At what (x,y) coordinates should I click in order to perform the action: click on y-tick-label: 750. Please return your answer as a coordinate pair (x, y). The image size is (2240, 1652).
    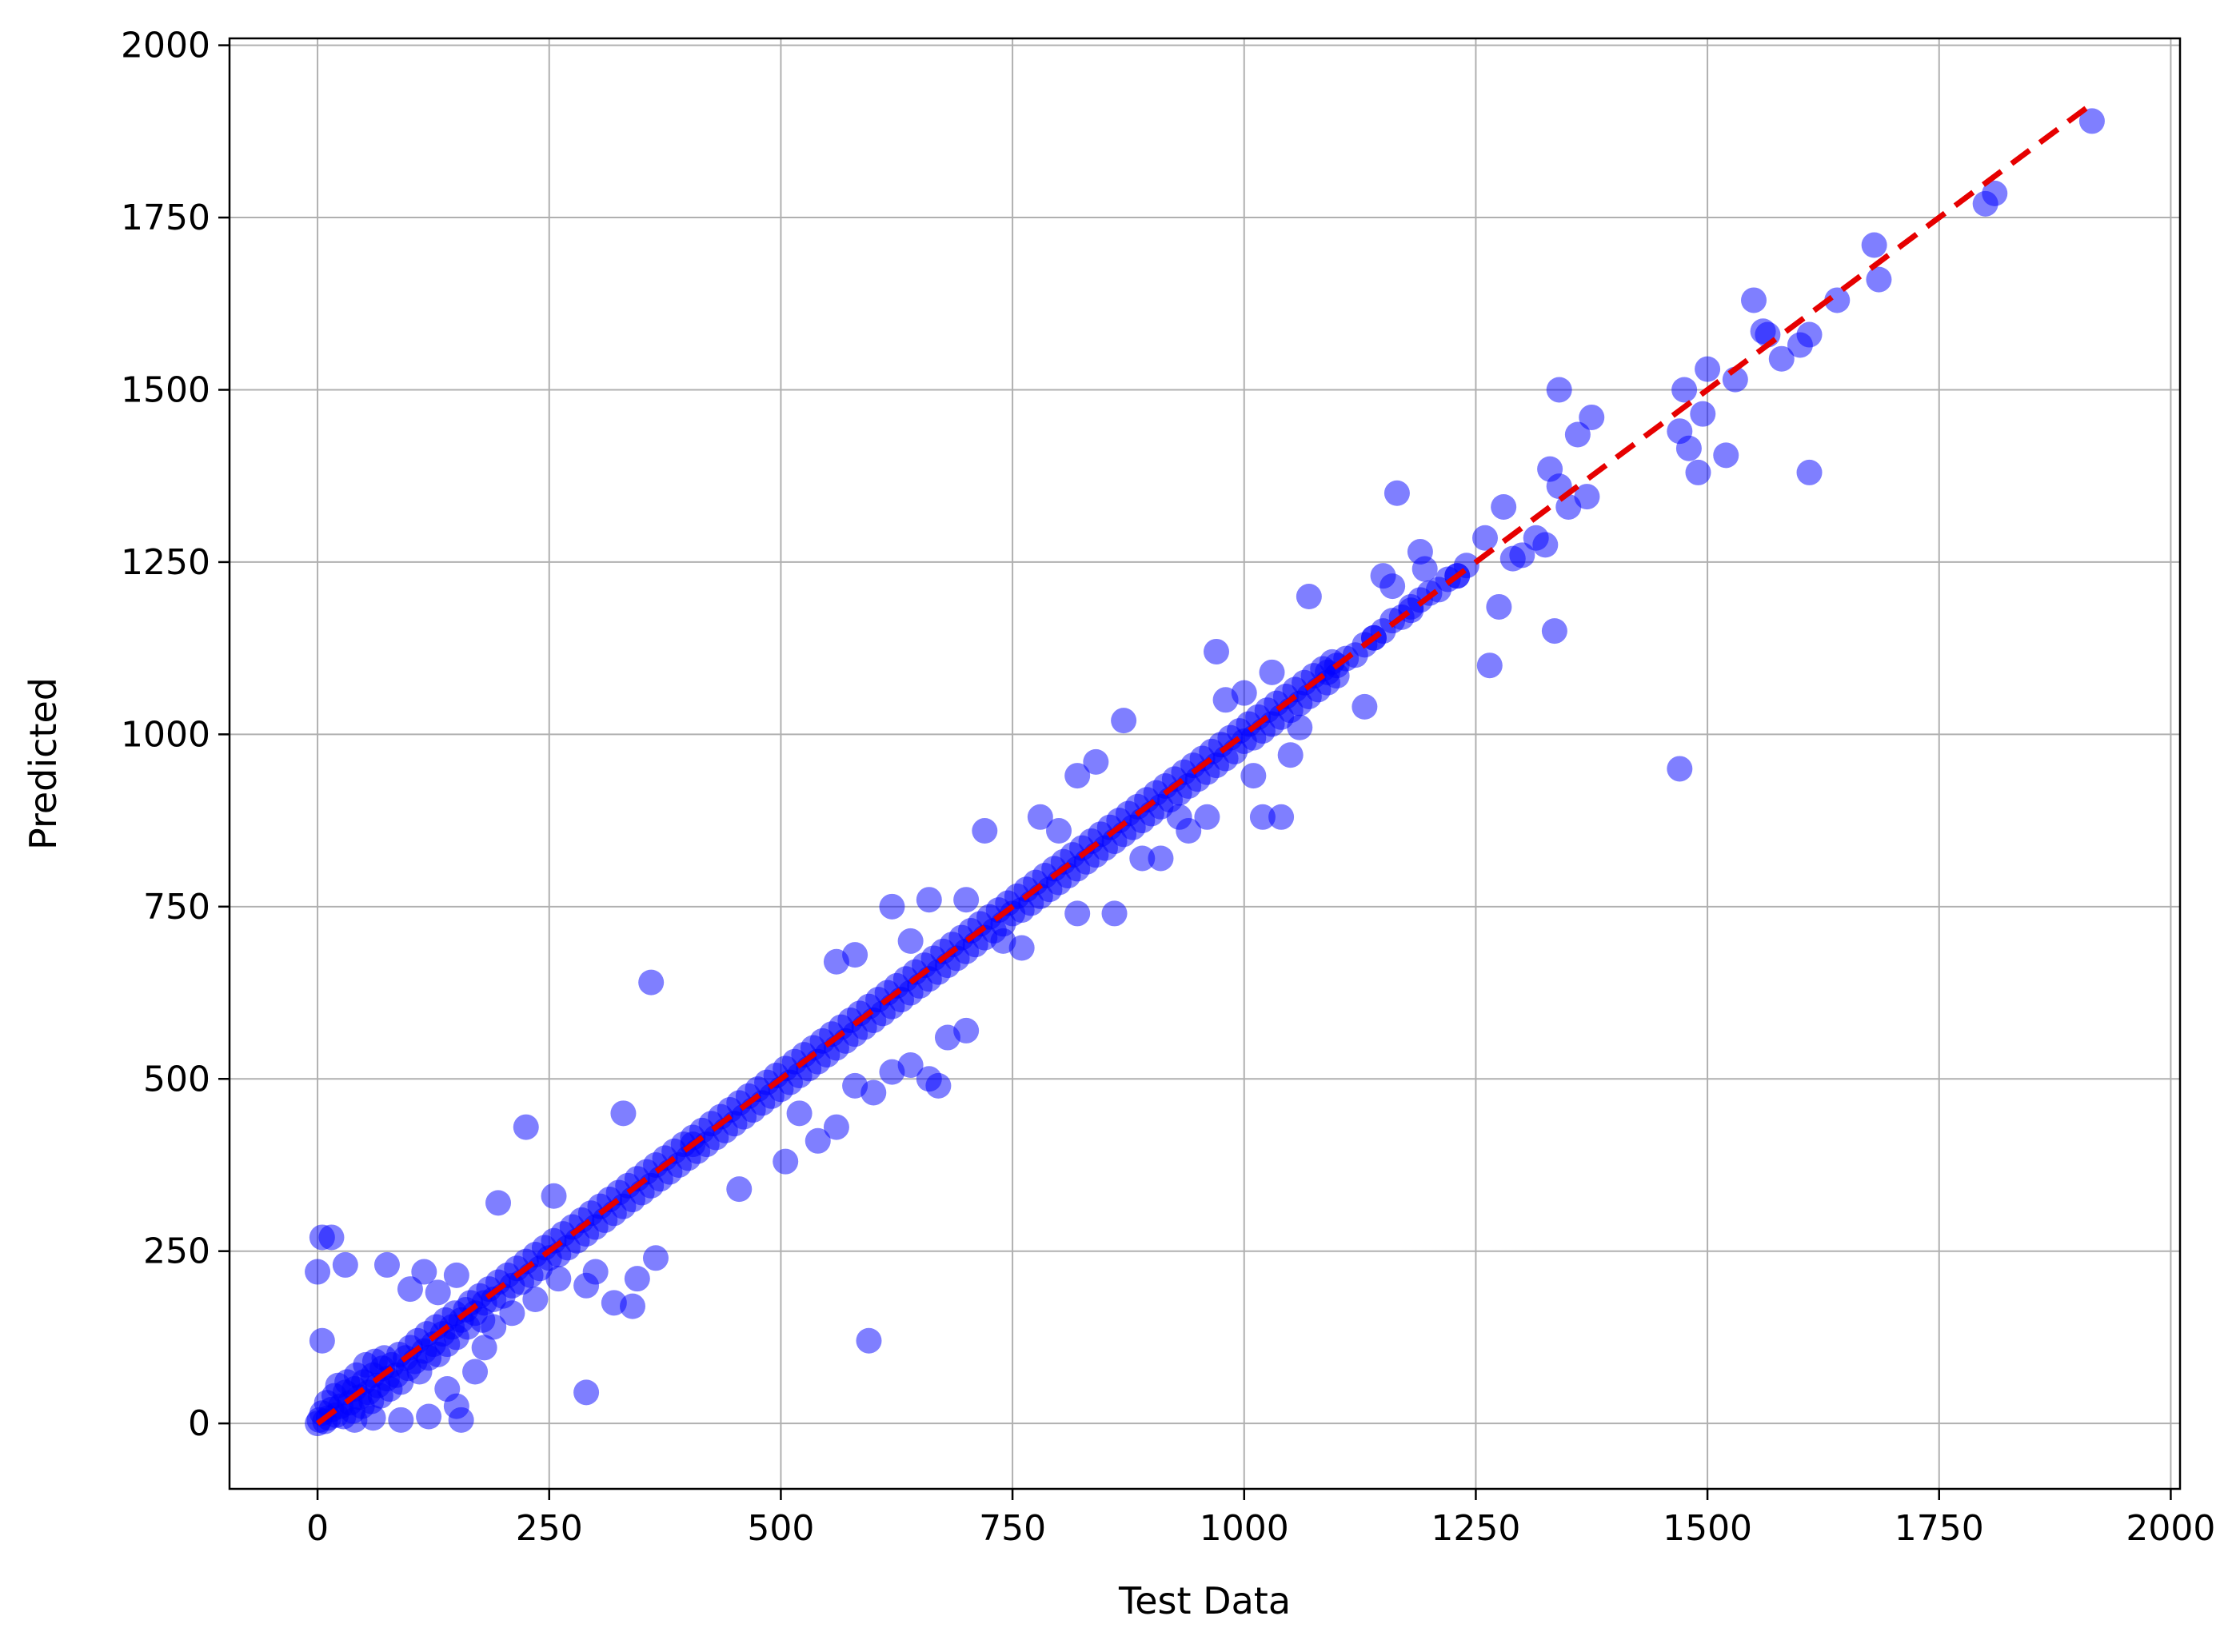
    Looking at the image, I should click on (176, 907).